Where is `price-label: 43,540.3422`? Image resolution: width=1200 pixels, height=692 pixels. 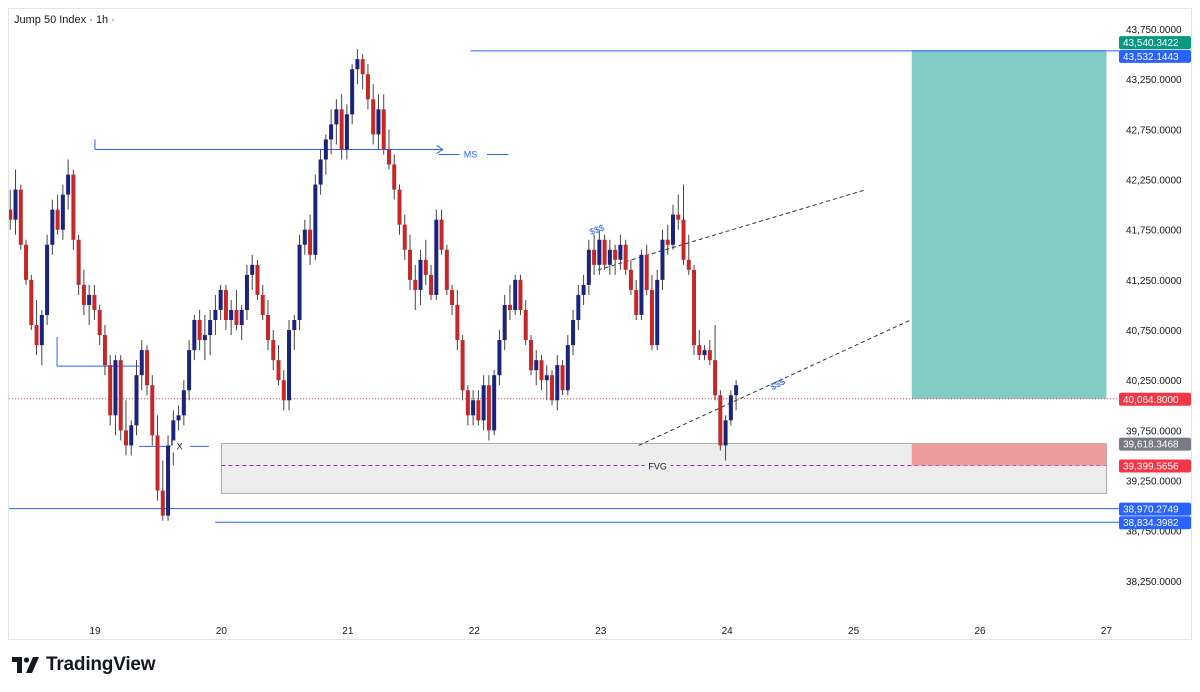 price-label: 43,540.3422 is located at coordinates (1151, 43).